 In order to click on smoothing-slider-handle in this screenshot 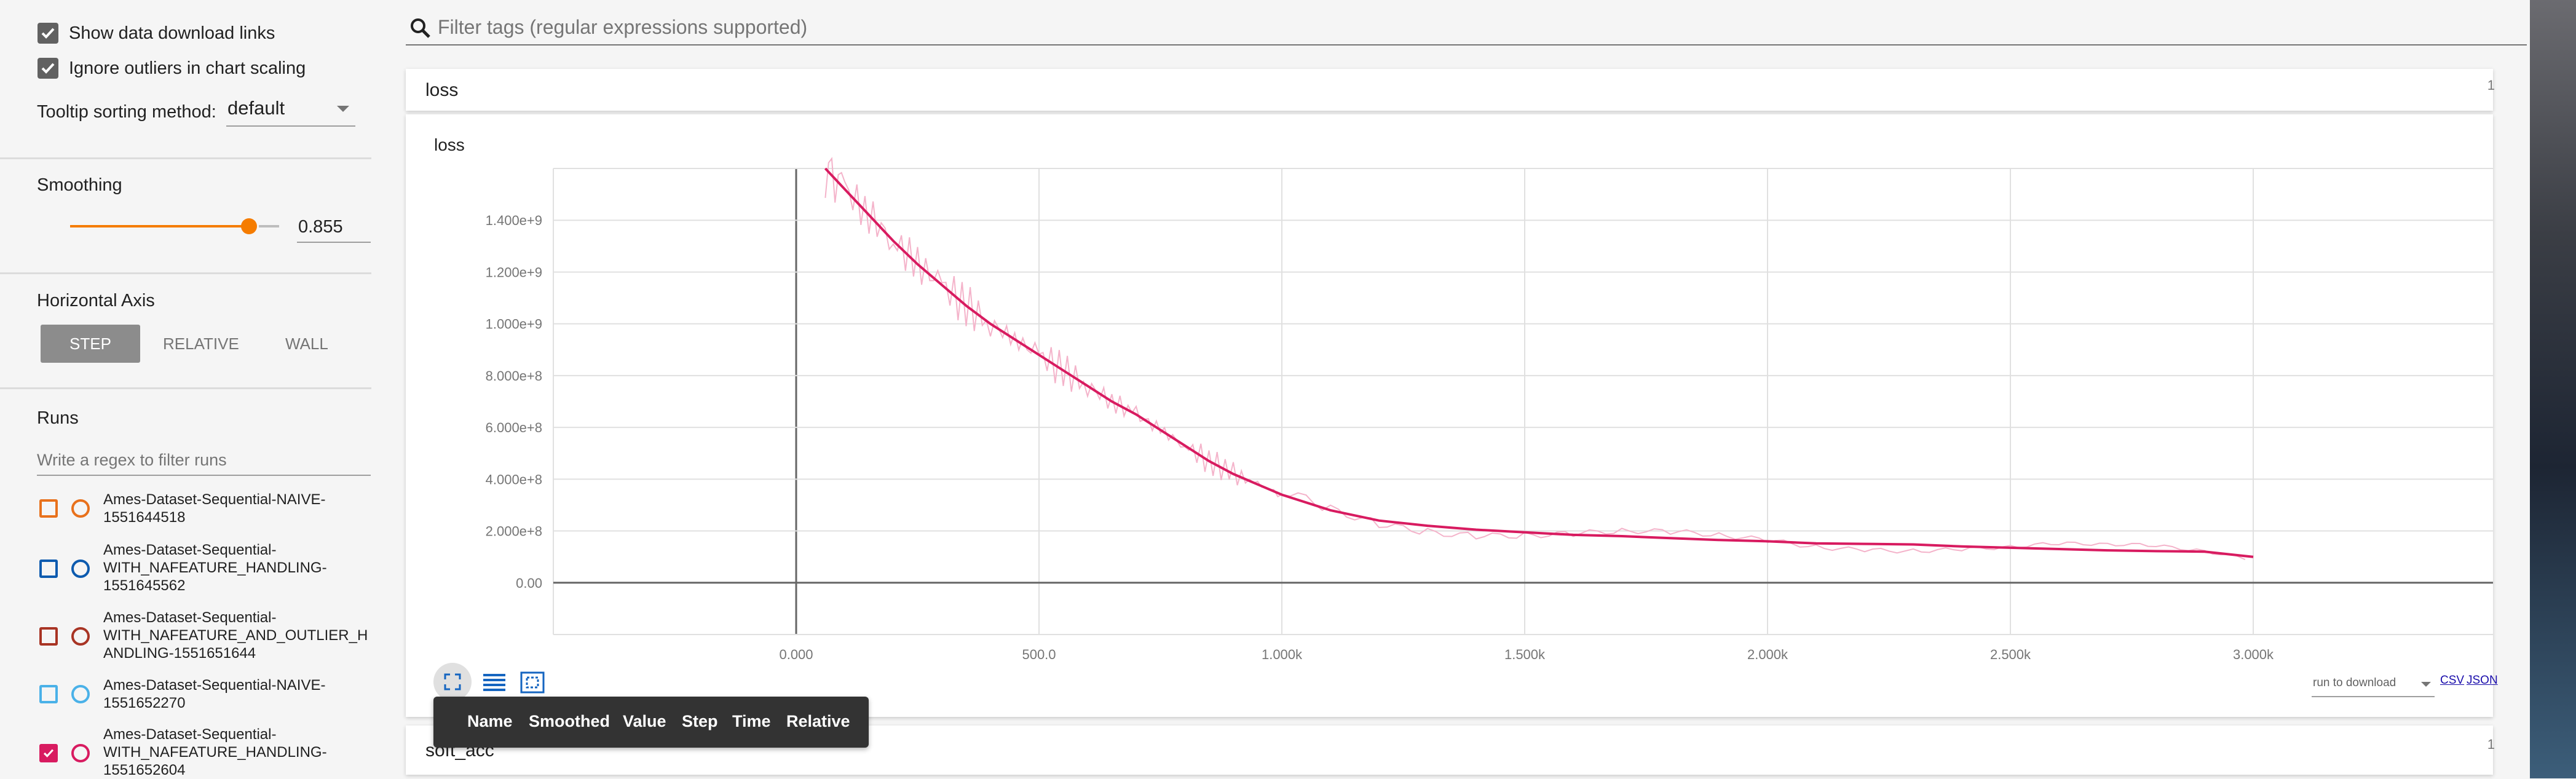, I will do `click(249, 226)`.